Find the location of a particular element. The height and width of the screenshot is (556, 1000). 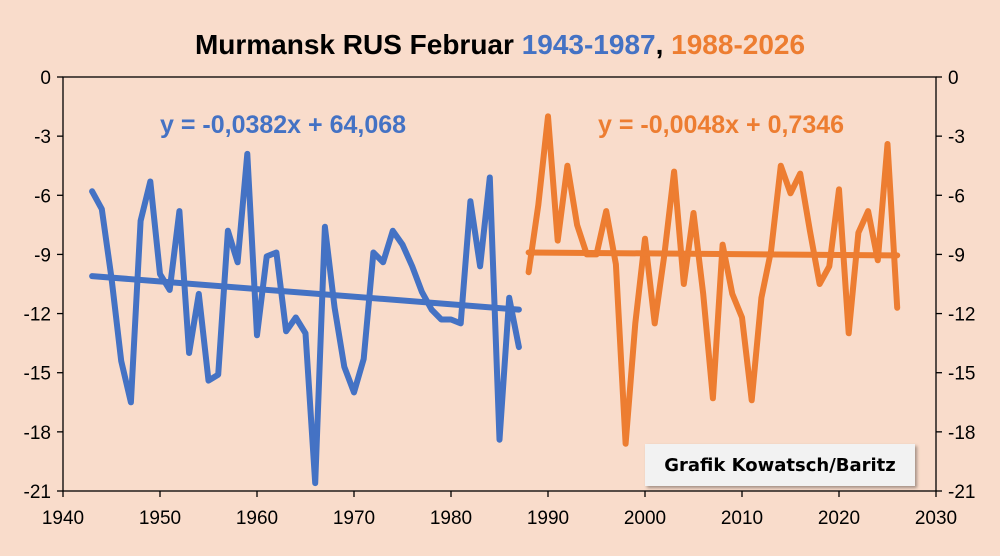

y-tick-label-left: -12 is located at coordinates (37, 315).